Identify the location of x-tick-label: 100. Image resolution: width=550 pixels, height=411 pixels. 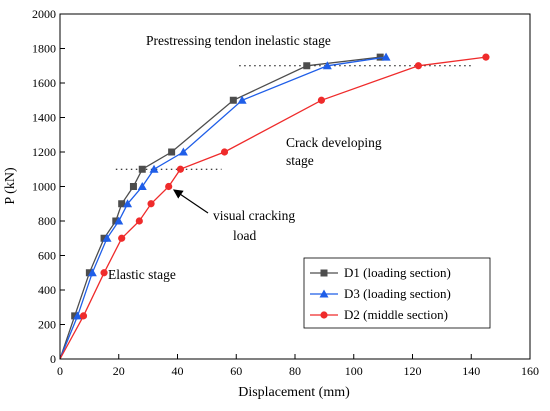
(354, 371).